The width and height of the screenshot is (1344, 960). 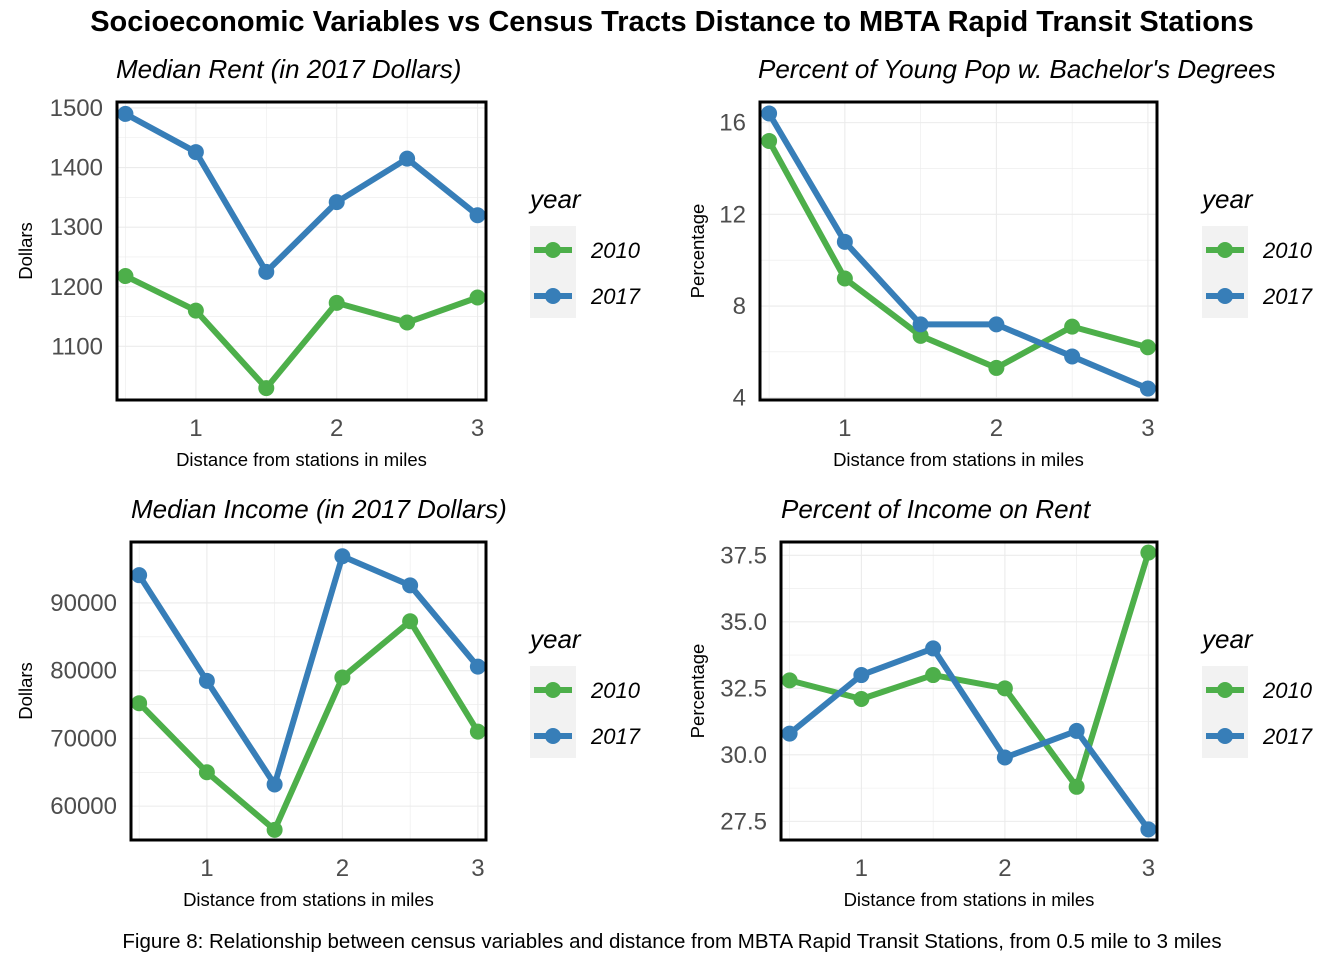 What do you see at coordinates (77, 346) in the screenshot?
I see `y-tick-label: 1100` at bounding box center [77, 346].